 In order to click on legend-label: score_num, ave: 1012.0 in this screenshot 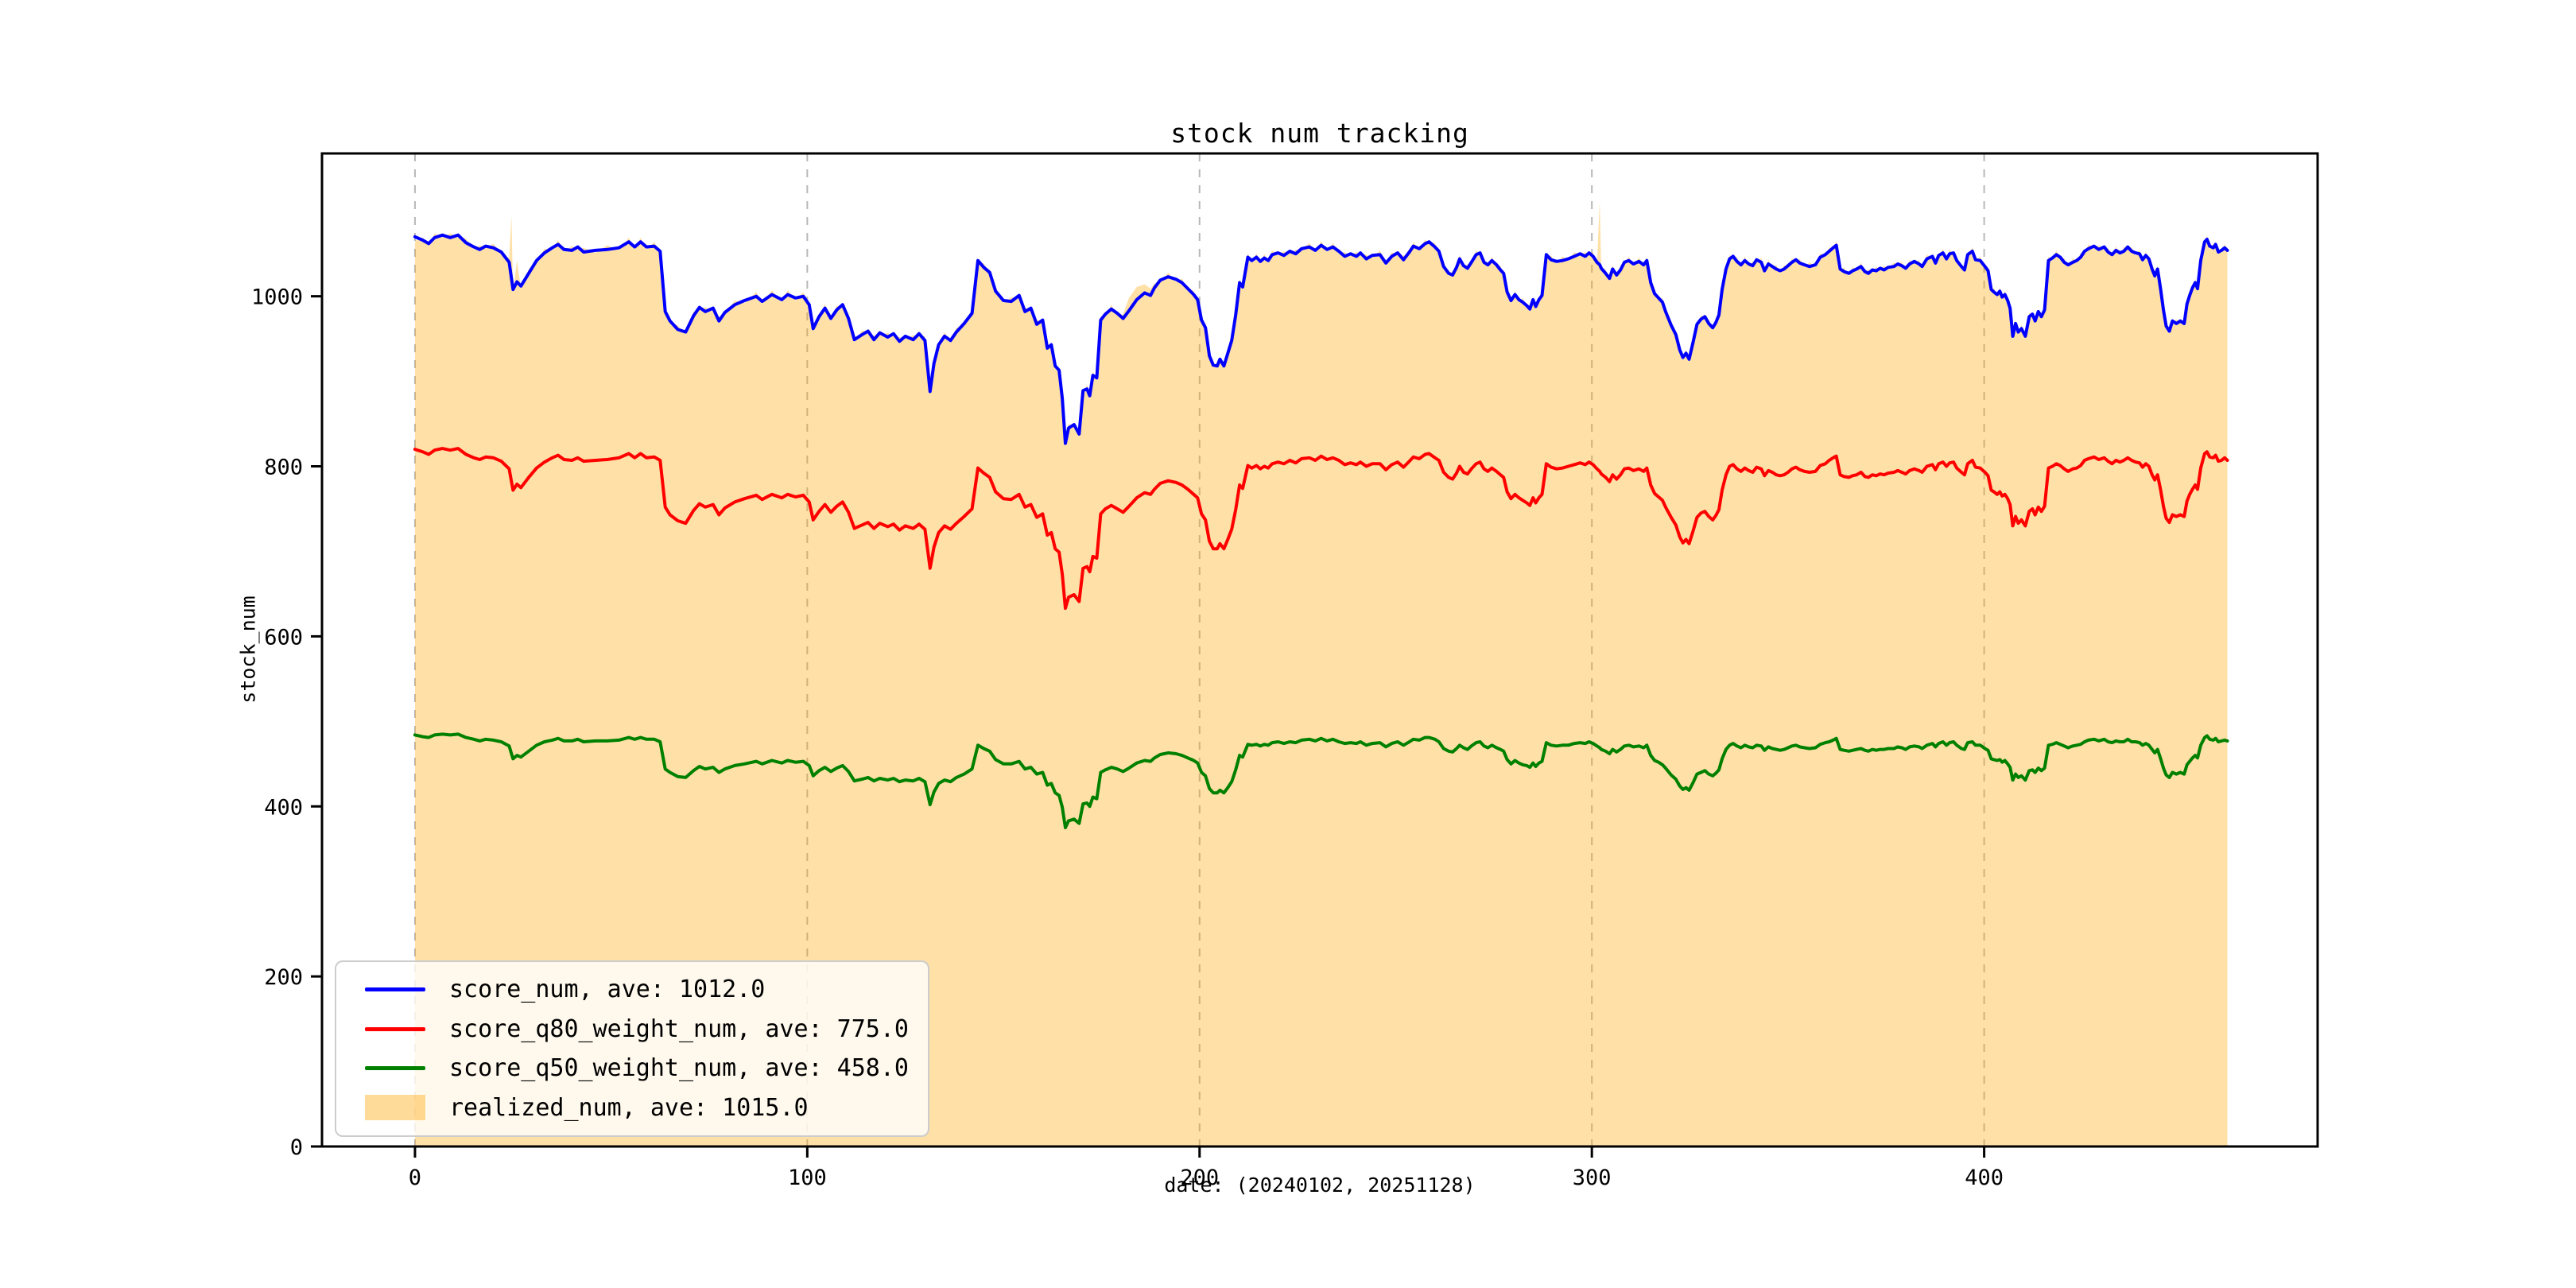, I will do `click(607, 990)`.